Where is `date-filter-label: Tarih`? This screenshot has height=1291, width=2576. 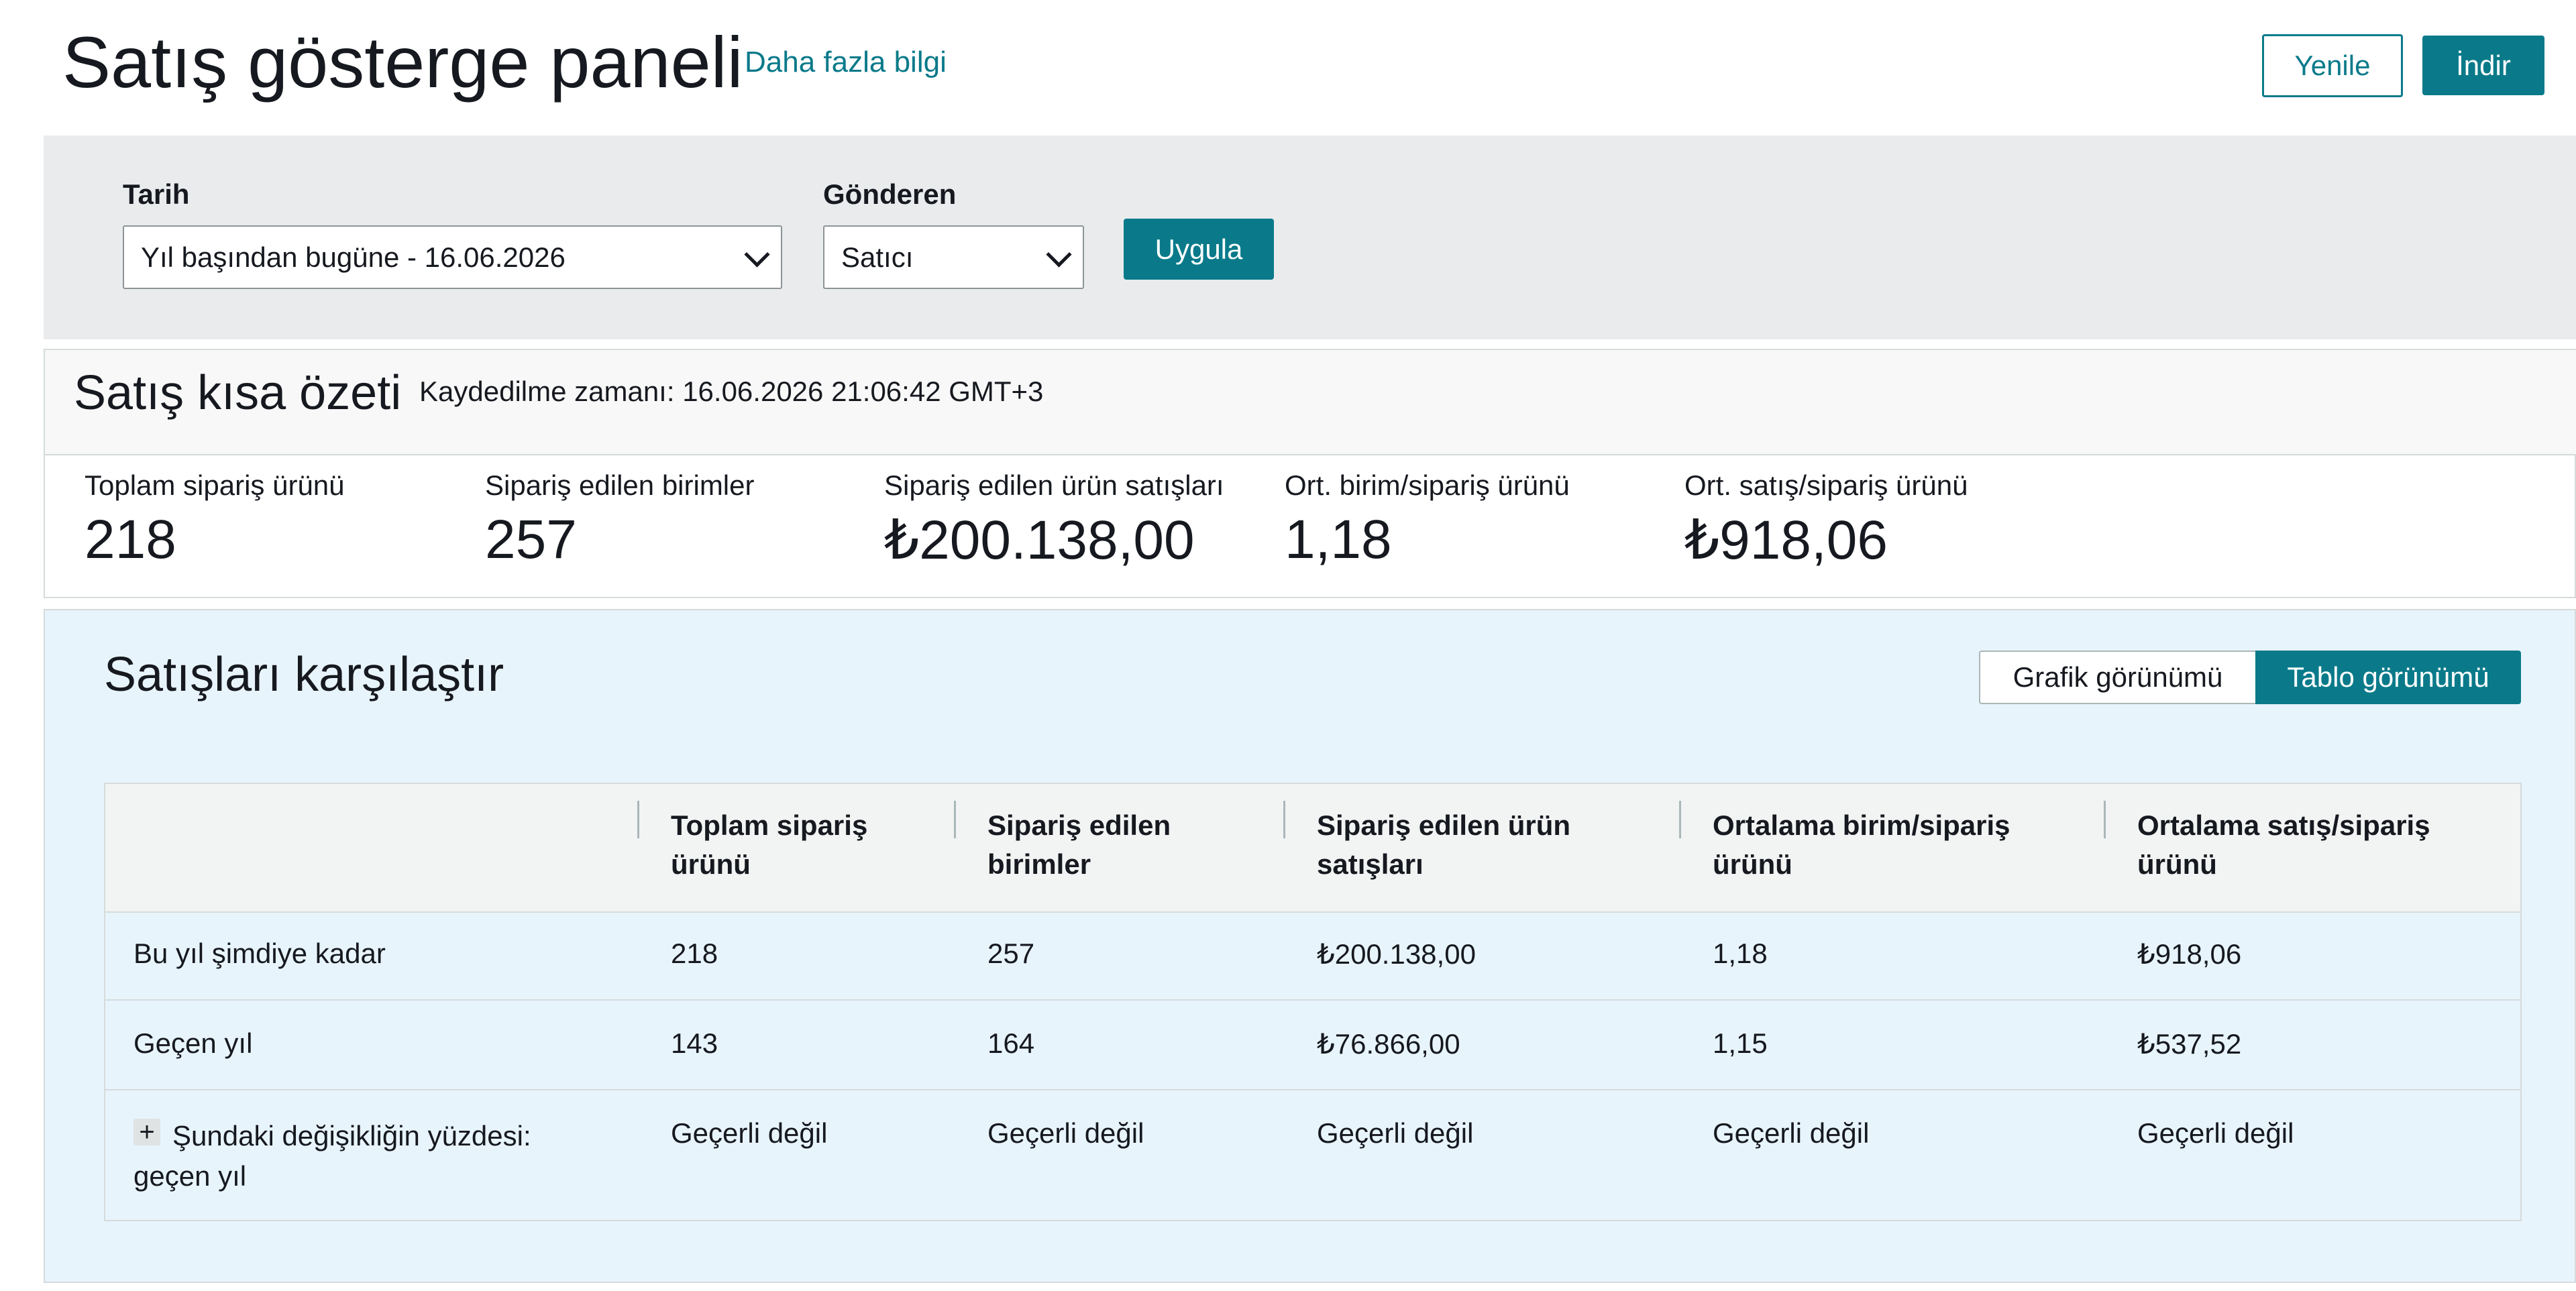
date-filter-label: Tarih is located at coordinates (156, 194).